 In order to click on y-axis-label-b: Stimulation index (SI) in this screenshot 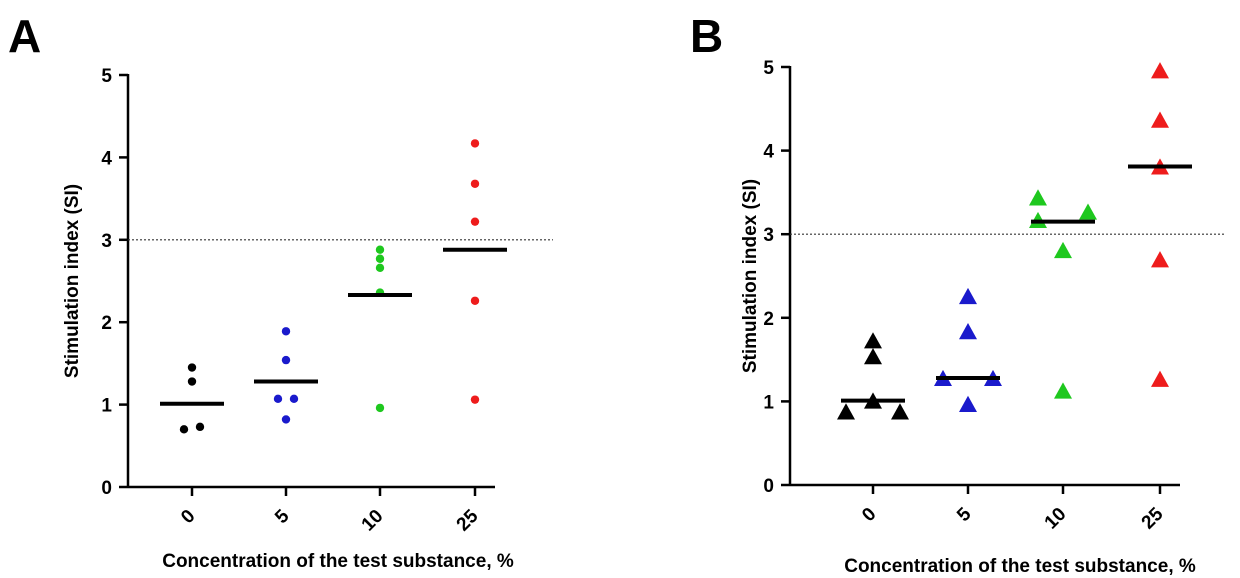, I will do `click(750, 276)`.